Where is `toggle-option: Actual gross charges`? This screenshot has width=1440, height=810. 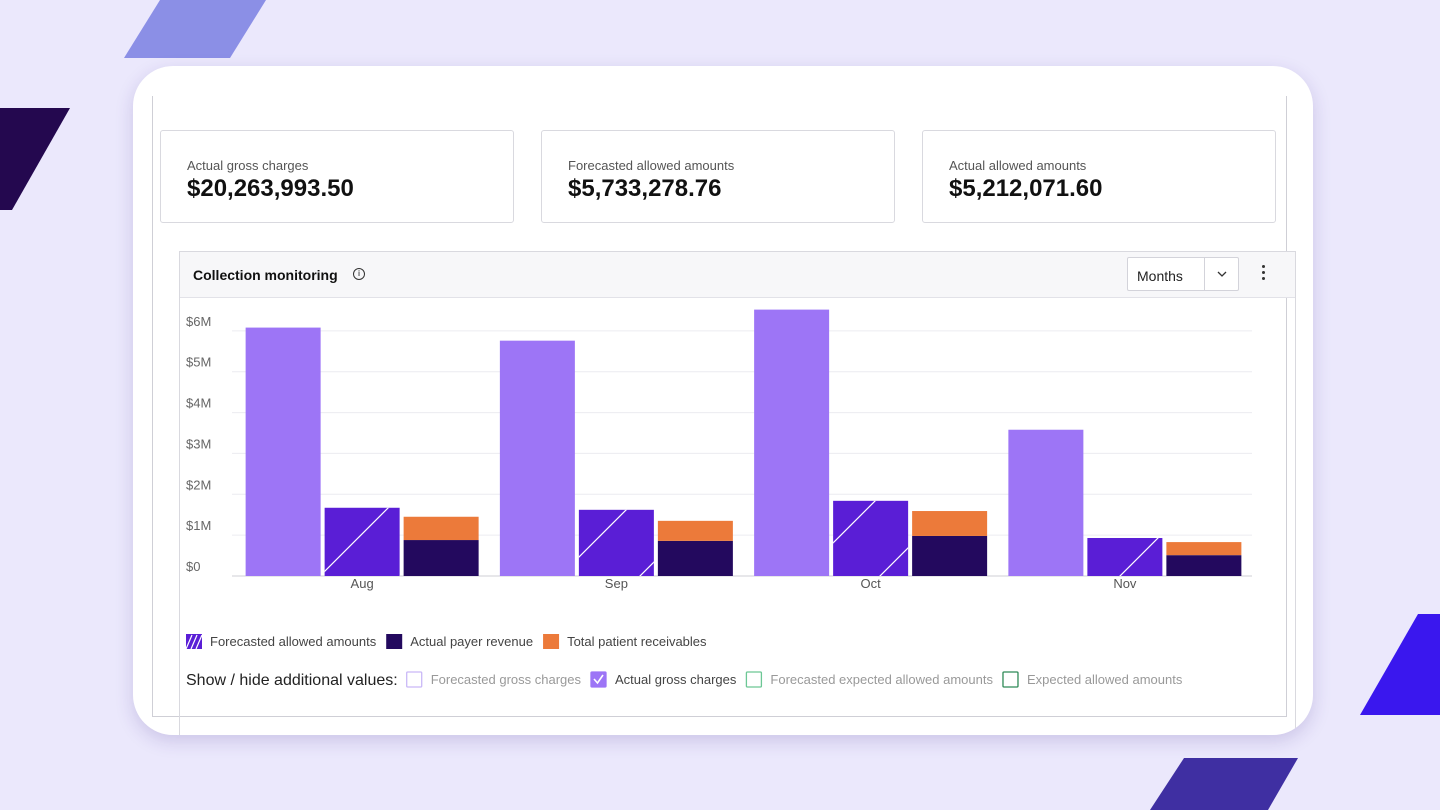
toggle-option: Actual gross charges is located at coordinates (663, 679).